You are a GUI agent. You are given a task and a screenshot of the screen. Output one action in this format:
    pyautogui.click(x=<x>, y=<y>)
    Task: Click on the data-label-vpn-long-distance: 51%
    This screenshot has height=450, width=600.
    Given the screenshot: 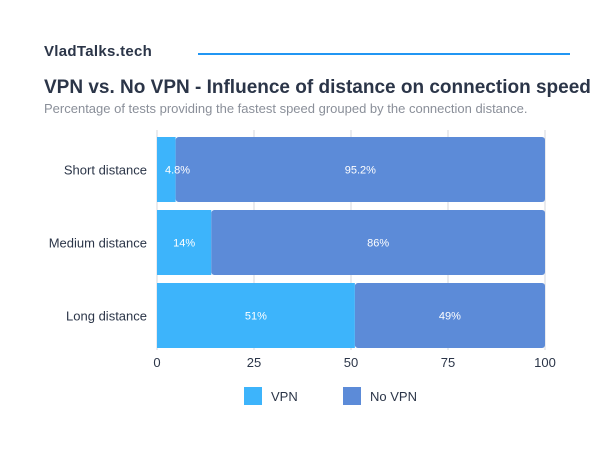 What is the action you would take?
    pyautogui.click(x=256, y=317)
    